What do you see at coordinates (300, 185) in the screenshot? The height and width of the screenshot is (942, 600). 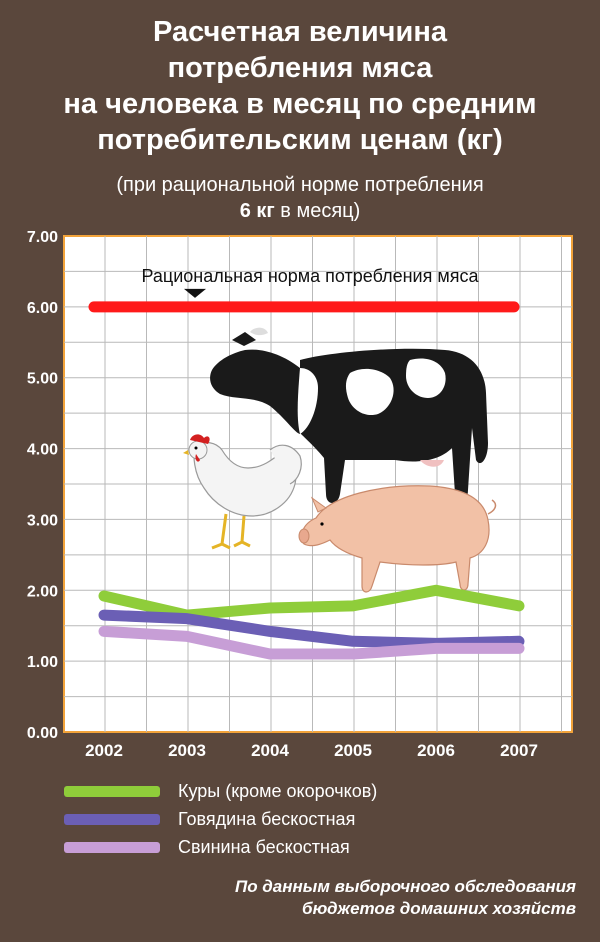 I see `subtitle-line-1: (при рациональной норме потребления` at bounding box center [300, 185].